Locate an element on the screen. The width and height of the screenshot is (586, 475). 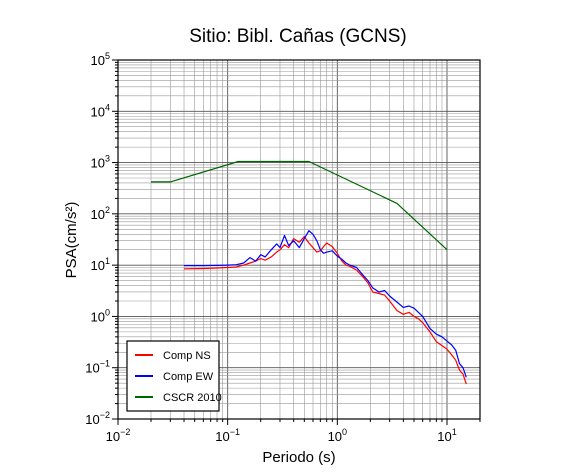
x-tick-label: 10⁻¹ is located at coordinates (227, 435).